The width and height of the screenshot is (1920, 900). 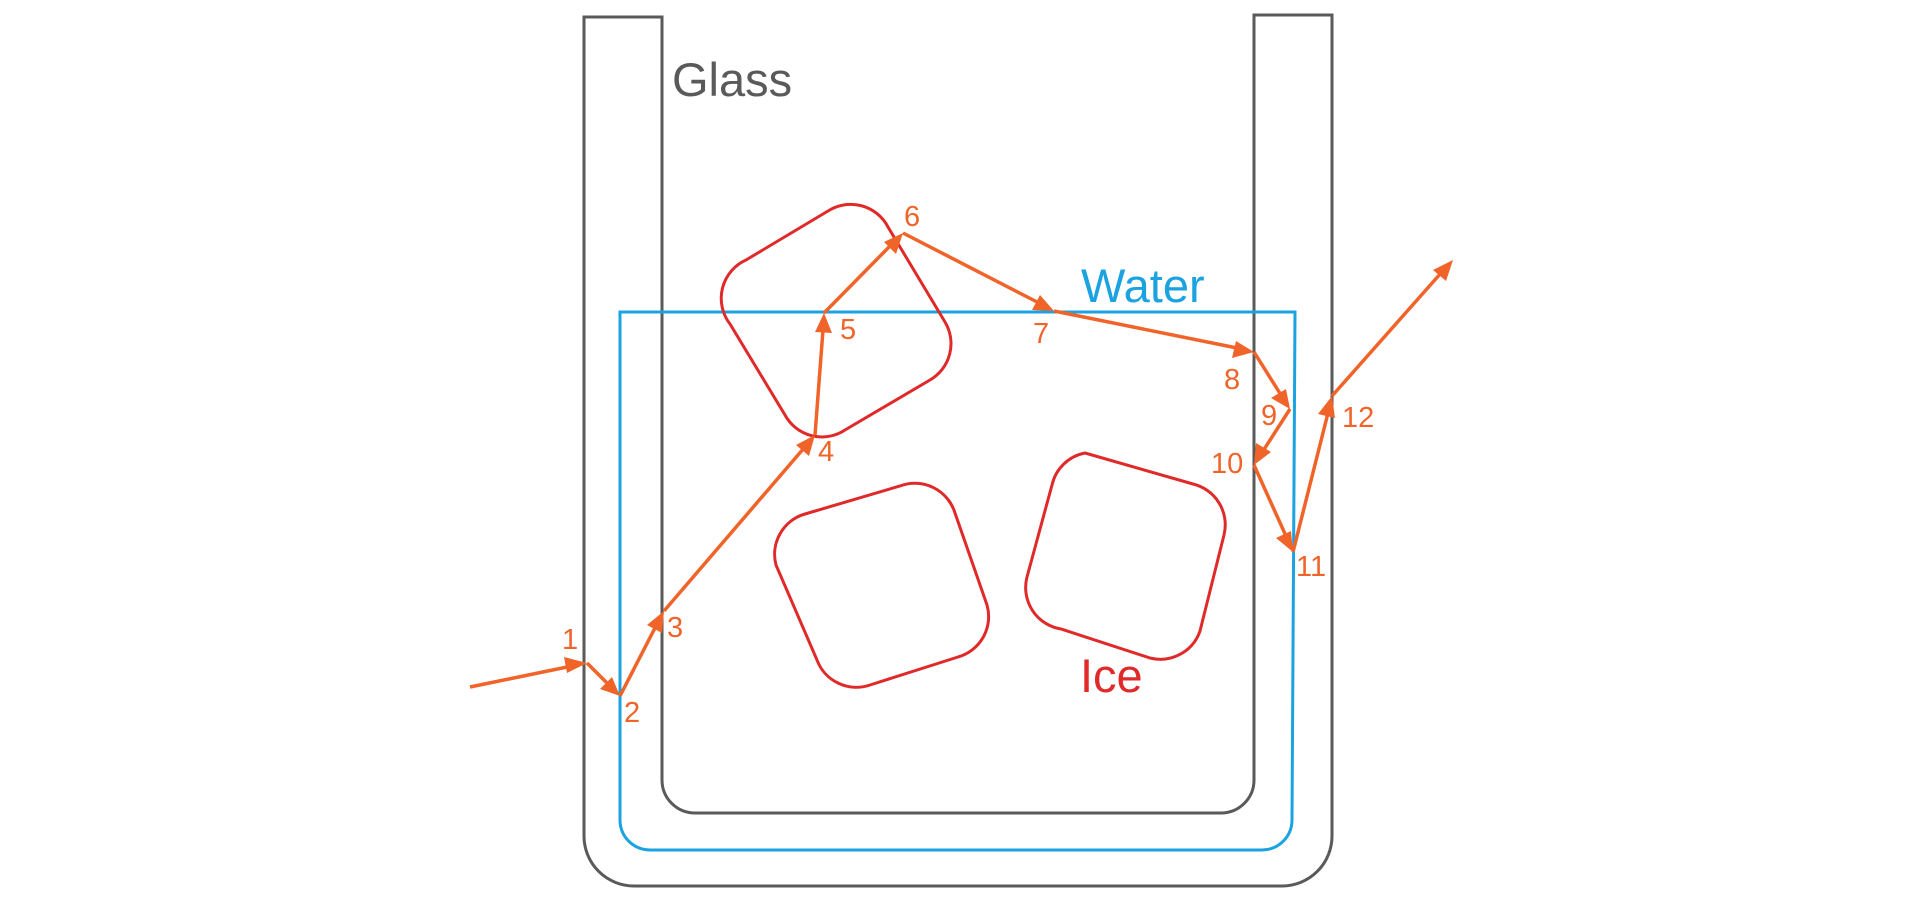 I want to click on ray-point-label-10: 10, so click(x=1227, y=464).